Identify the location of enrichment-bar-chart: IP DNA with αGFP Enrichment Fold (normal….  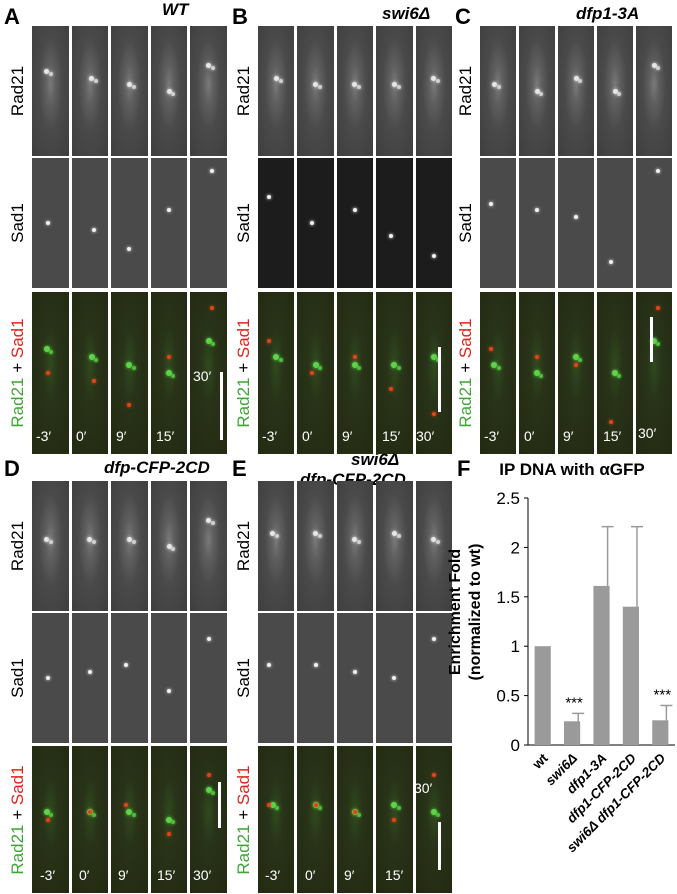
(561, 657).